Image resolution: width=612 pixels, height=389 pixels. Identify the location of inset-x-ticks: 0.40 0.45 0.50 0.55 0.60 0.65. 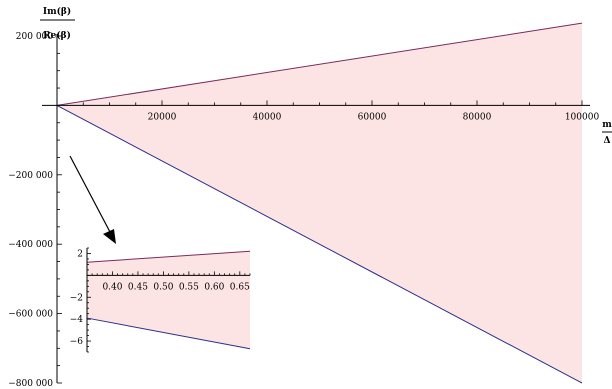
(171, 281).